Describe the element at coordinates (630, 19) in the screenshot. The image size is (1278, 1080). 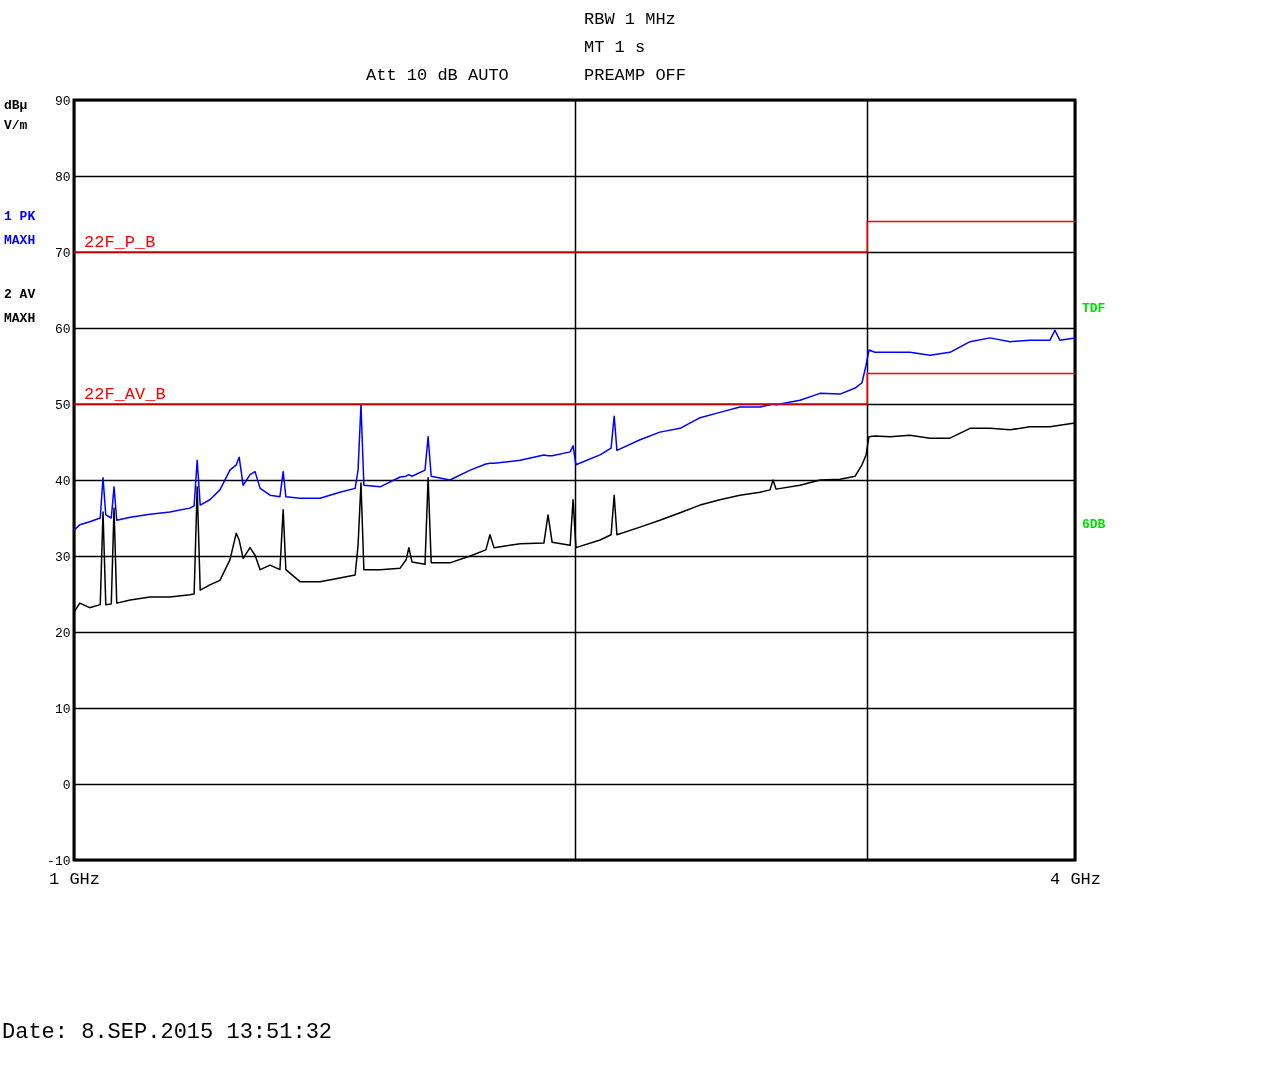
I see `text: RBW 1 MHz` at that location.